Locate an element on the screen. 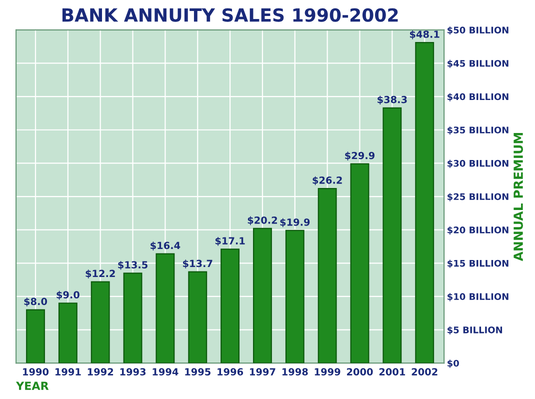 This screenshot has width=535, height=399. data-label: $19.9 is located at coordinates (295, 223).